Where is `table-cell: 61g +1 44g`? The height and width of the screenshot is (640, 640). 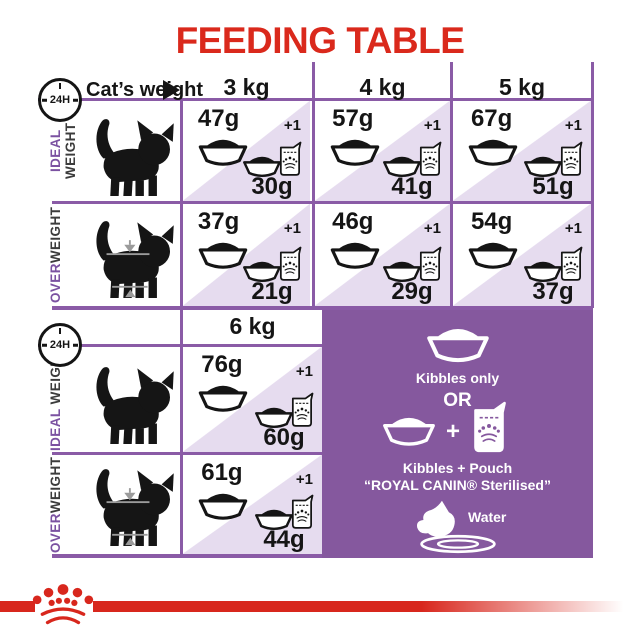
table-cell: 61g +1 44g is located at coordinates (252, 504).